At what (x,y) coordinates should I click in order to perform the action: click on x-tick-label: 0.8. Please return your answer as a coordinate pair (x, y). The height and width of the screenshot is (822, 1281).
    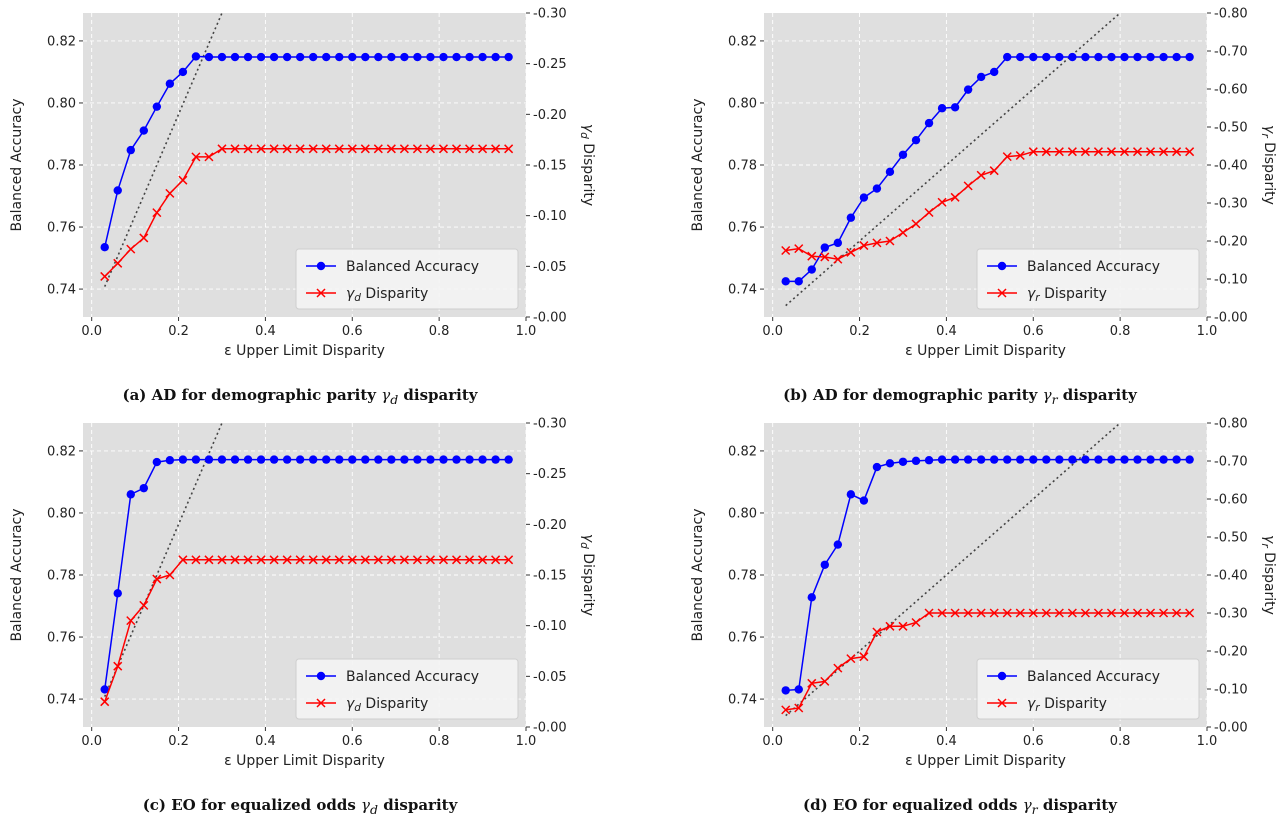
    Looking at the image, I should click on (1120, 331).